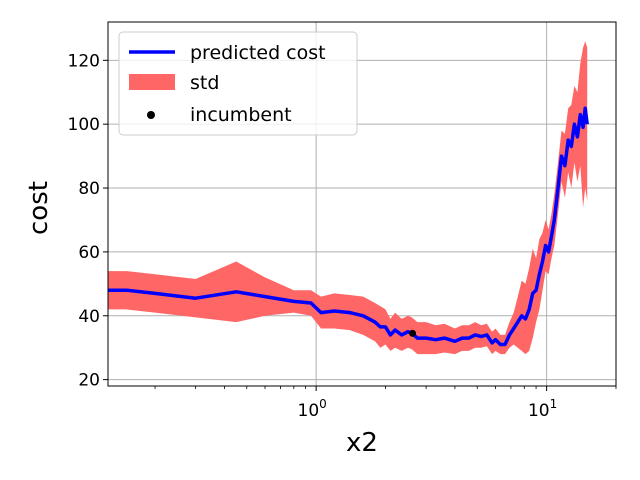 The height and width of the screenshot is (480, 640). I want to click on x-tick-exponent: 1, so click(554, 404).